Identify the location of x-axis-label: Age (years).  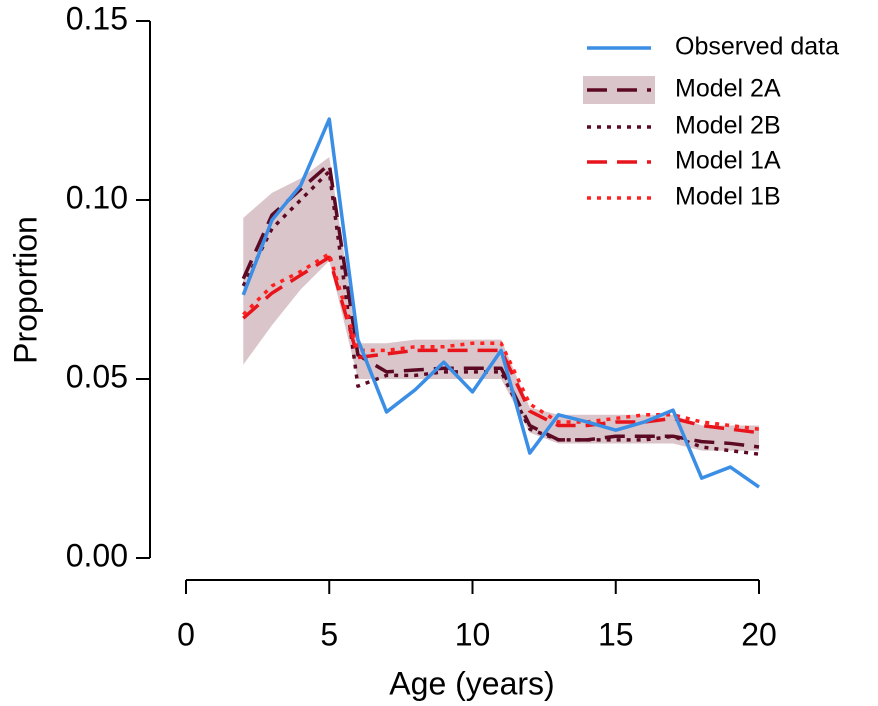
(471, 683).